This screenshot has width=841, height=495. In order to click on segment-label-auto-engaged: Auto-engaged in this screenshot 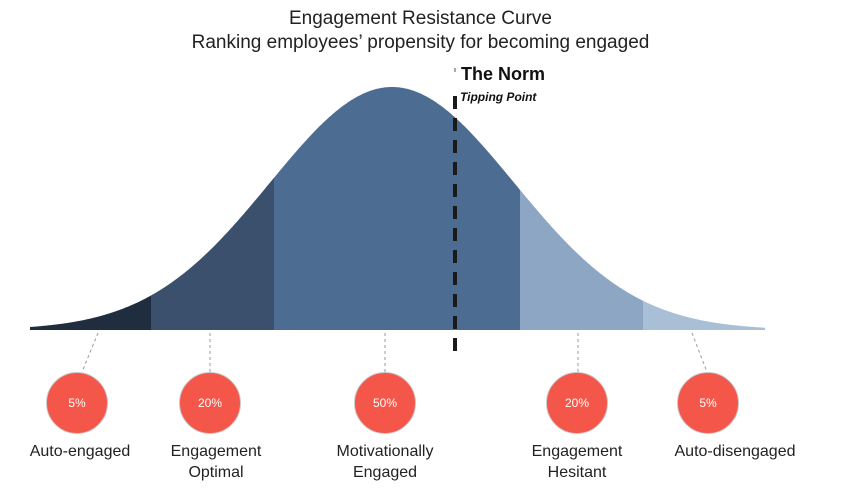, I will do `click(82, 451)`.